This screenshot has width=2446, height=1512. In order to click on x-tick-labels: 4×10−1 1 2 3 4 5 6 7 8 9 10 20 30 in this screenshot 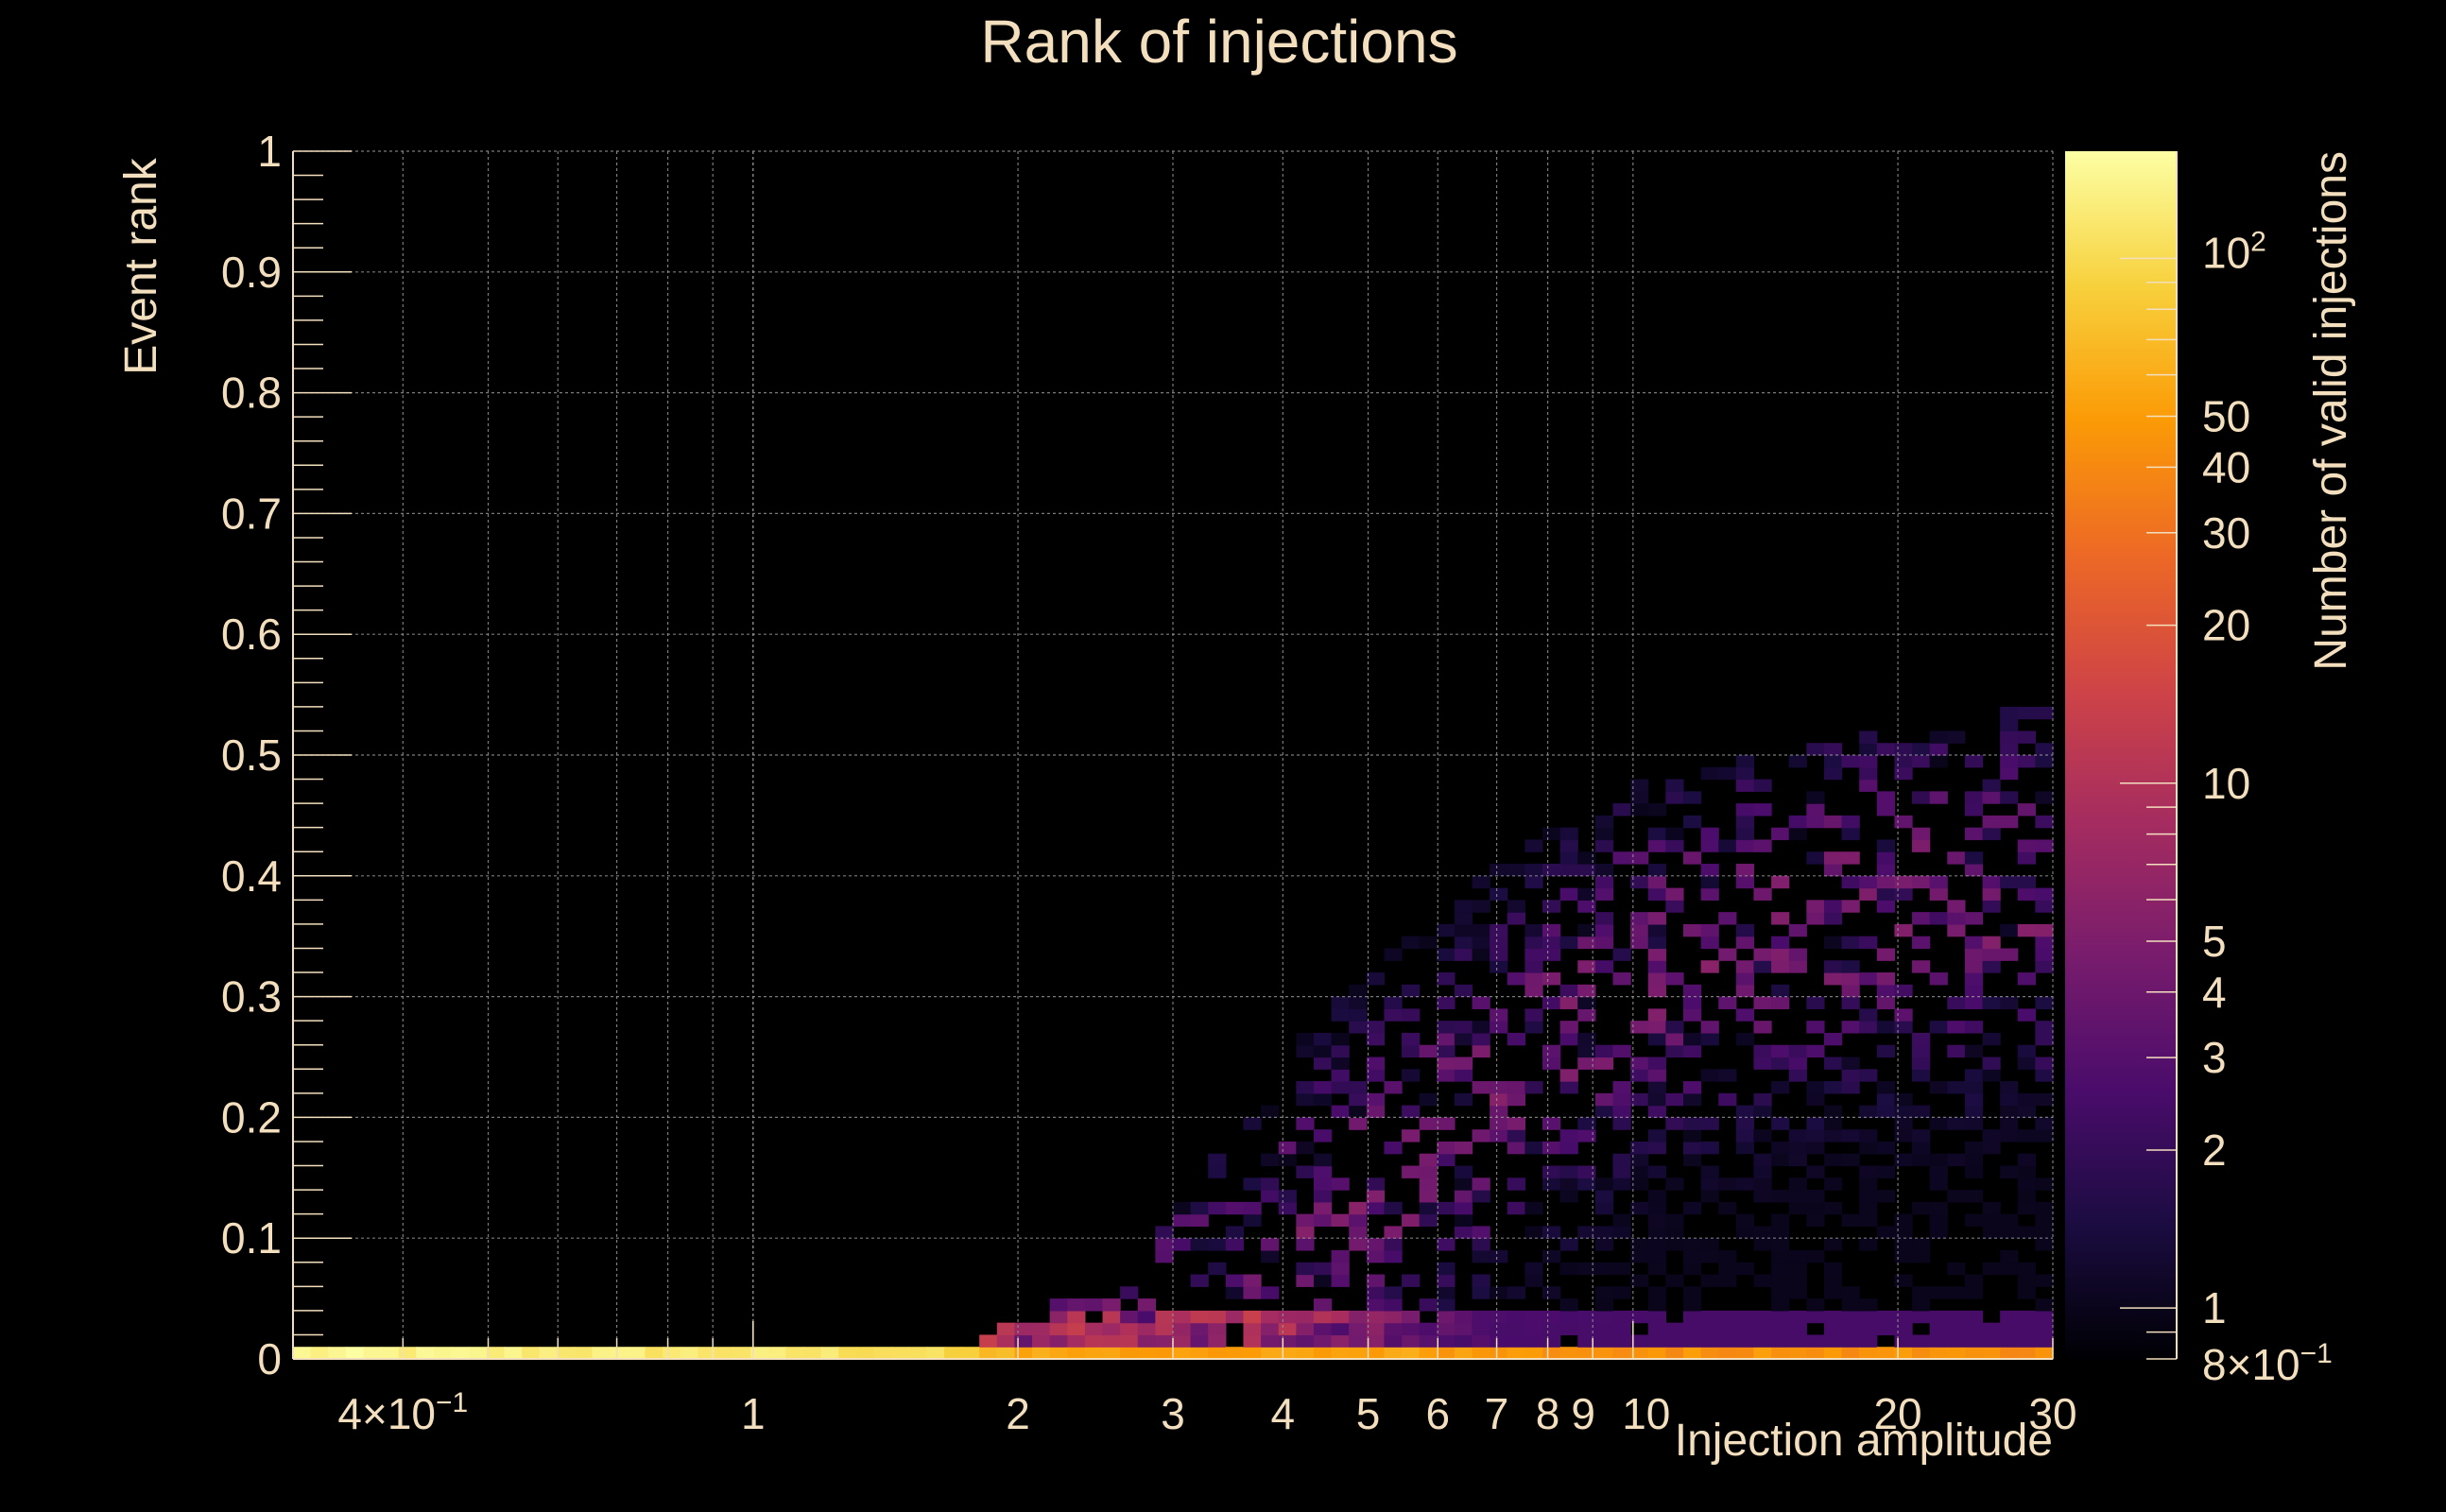, I will do `click(1206, 1412)`.